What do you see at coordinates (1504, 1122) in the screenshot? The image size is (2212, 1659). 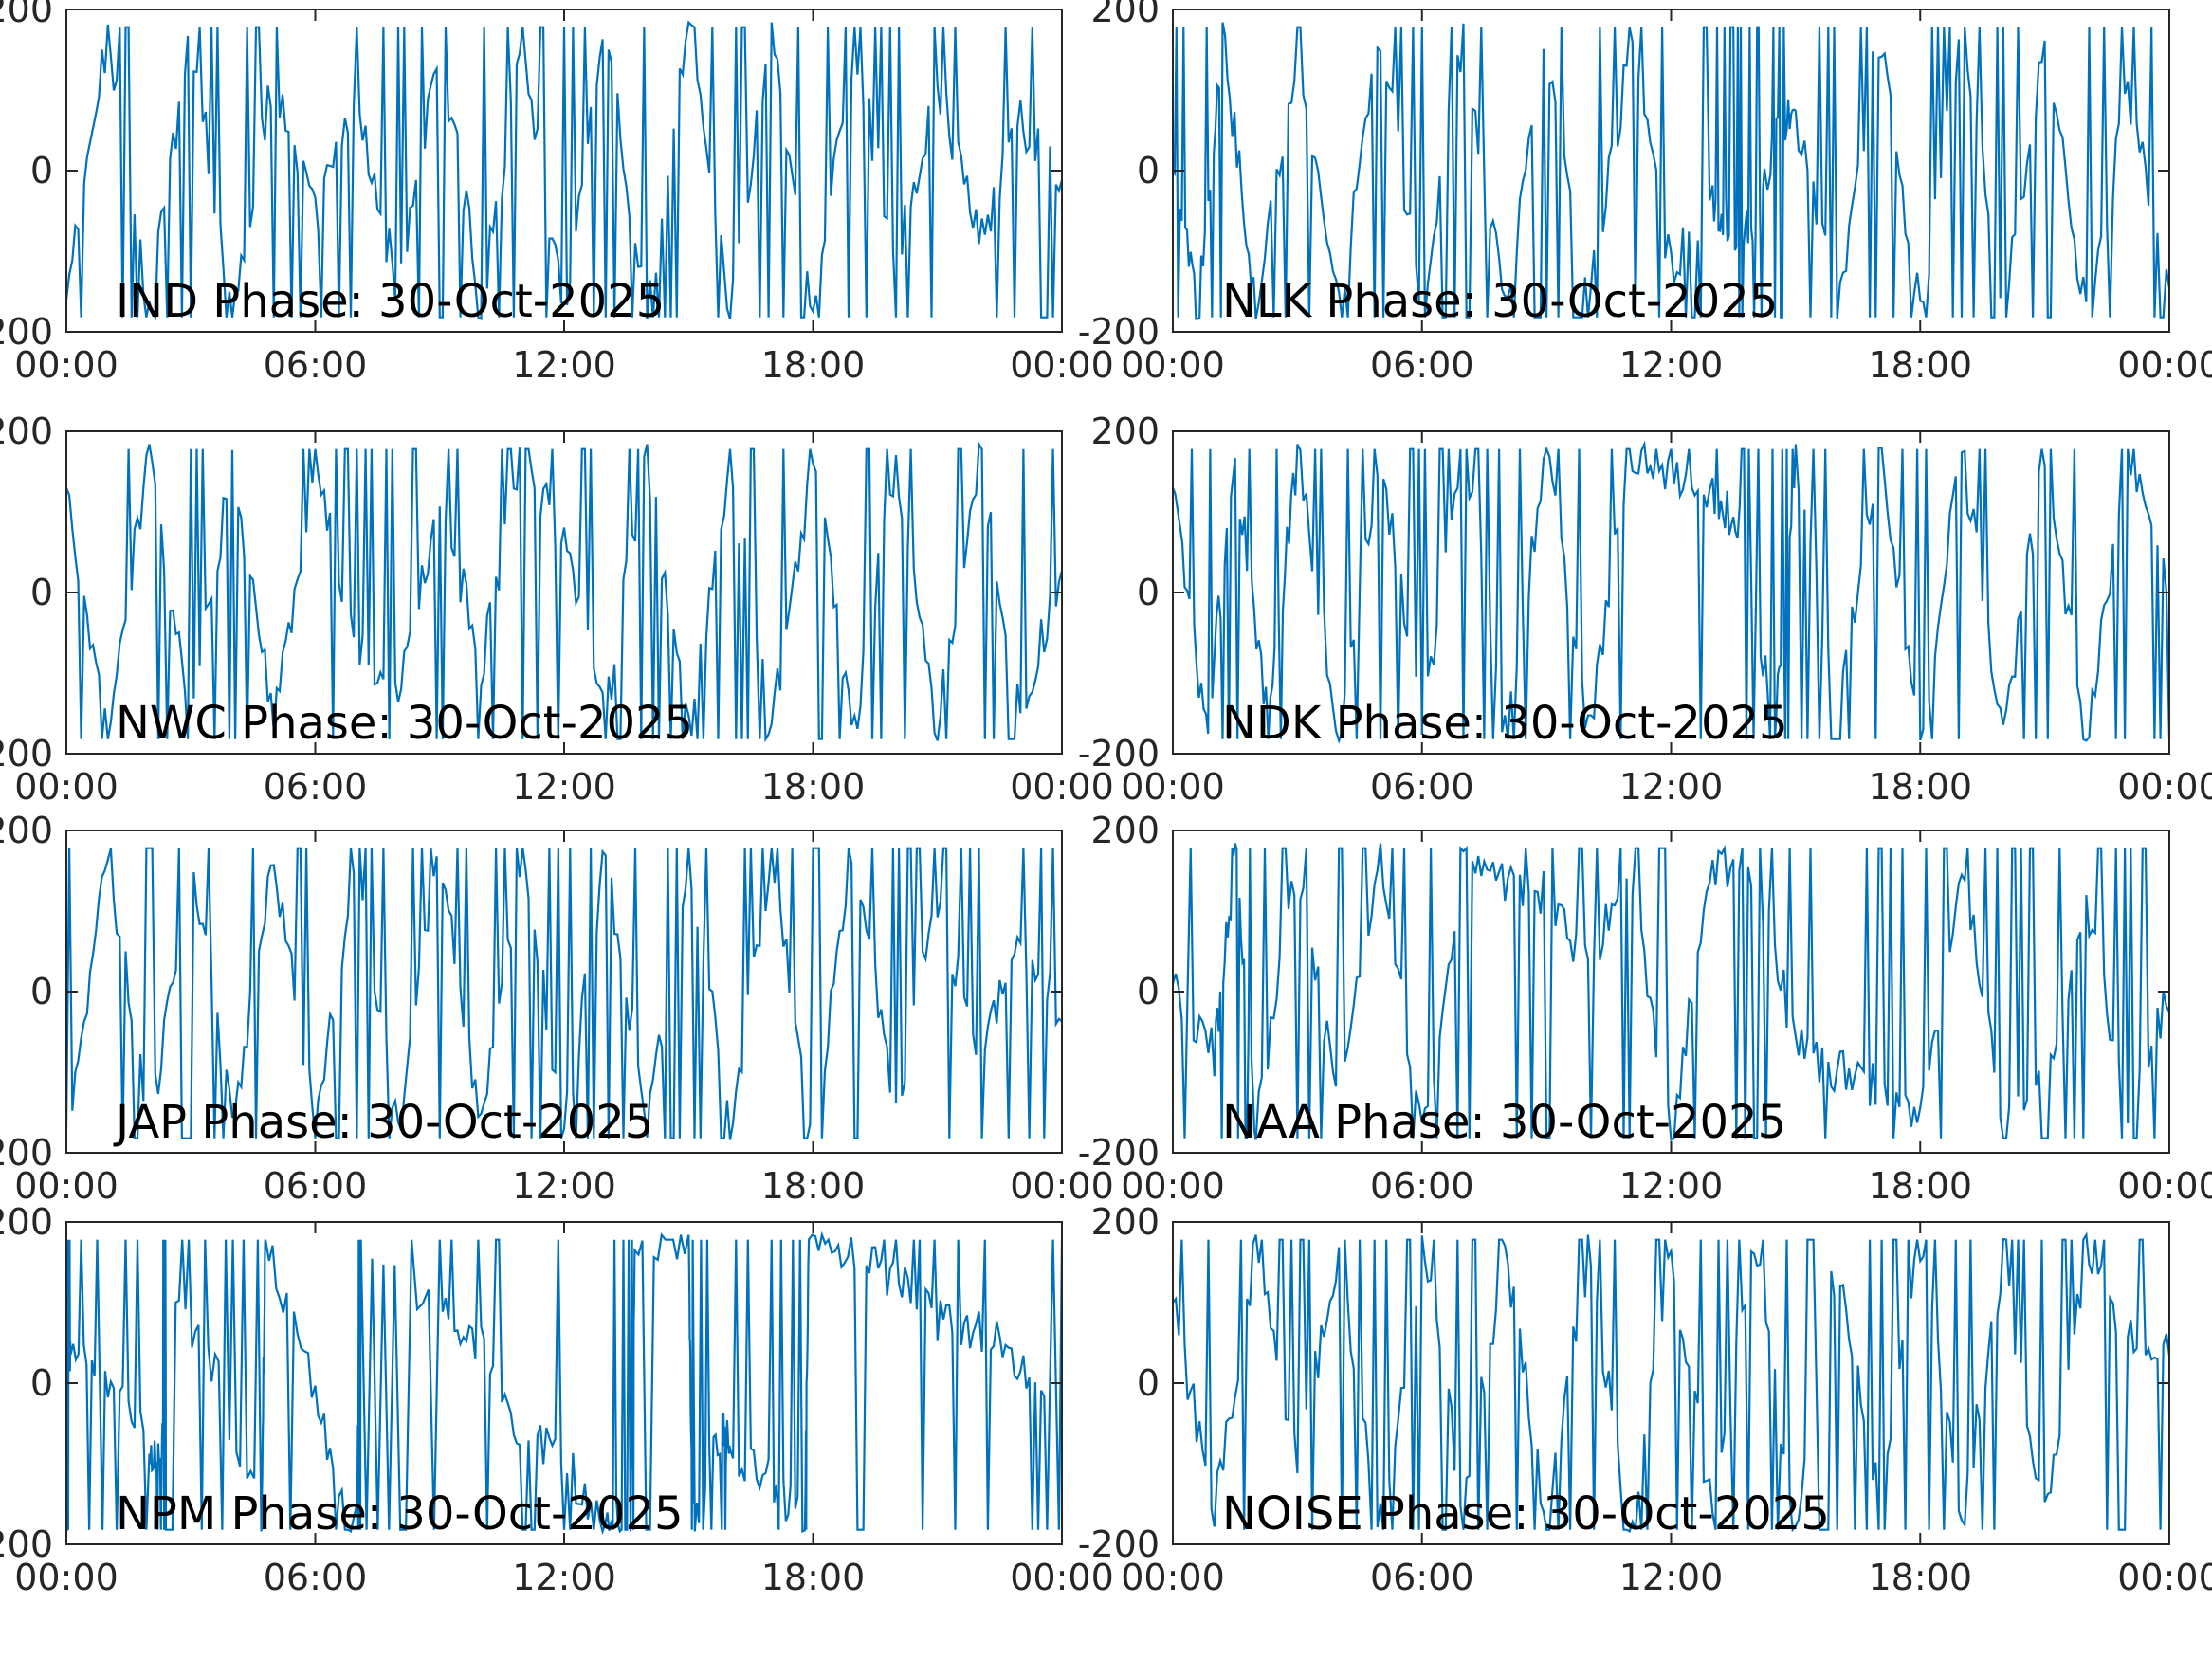 I see `station-annotation: NAA Phase: 30-Oct-2025` at bounding box center [1504, 1122].